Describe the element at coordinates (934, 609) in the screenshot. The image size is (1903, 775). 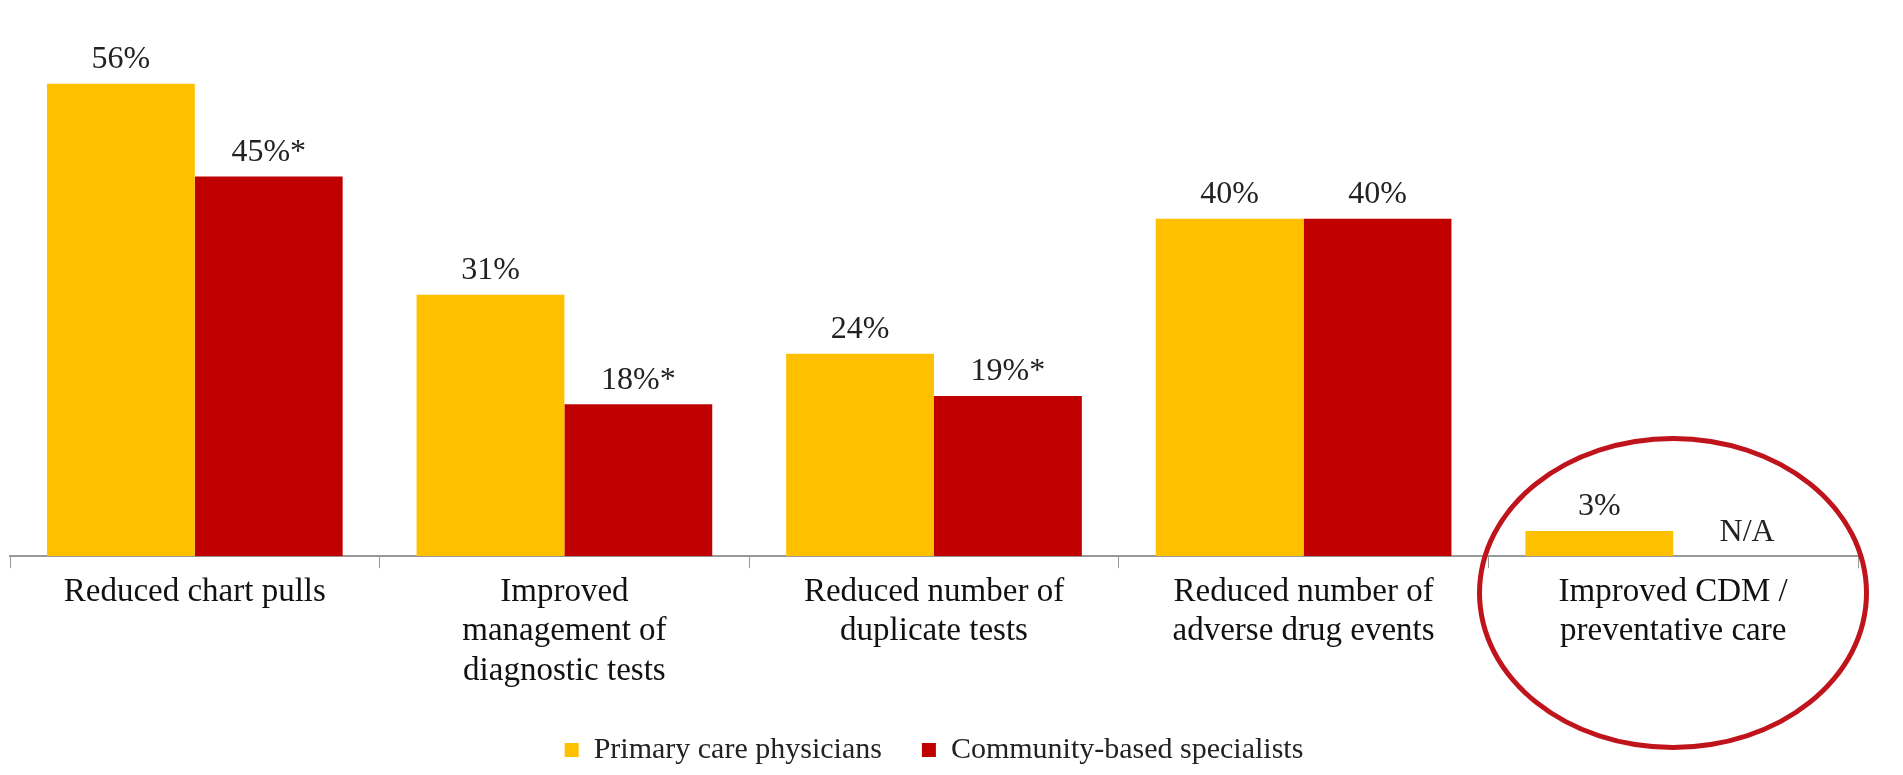
I see `x-tick-label: Reduced number of duplicate tests` at that location.